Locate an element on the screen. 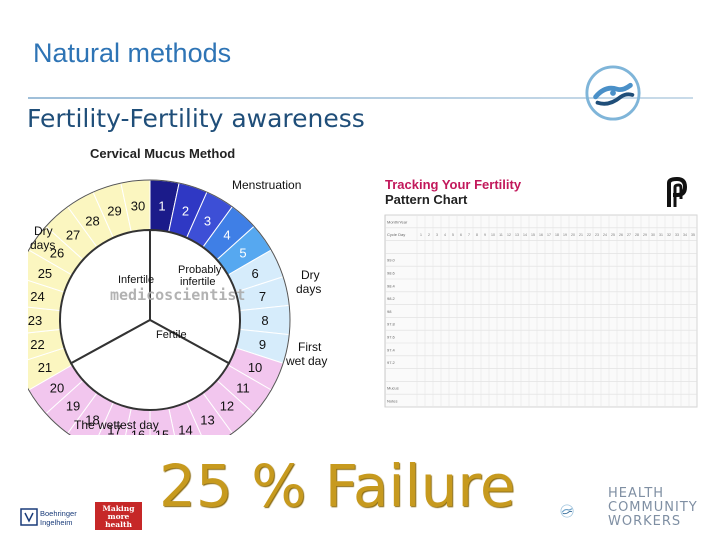  outer-ring-day-label: 28 is located at coordinates (92, 220).